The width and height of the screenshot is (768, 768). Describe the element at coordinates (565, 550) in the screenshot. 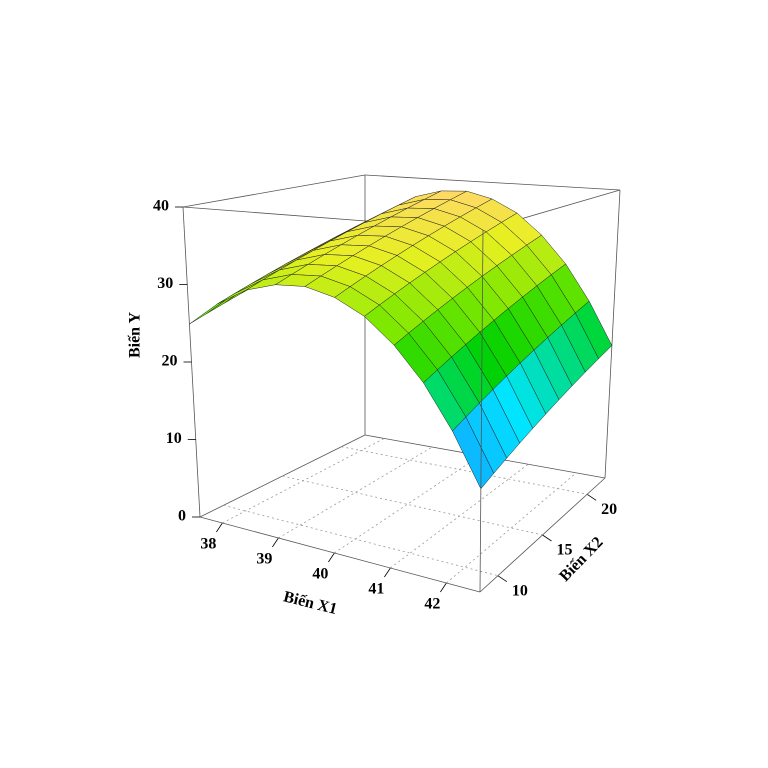

I see `y-tick-label: 15` at that location.